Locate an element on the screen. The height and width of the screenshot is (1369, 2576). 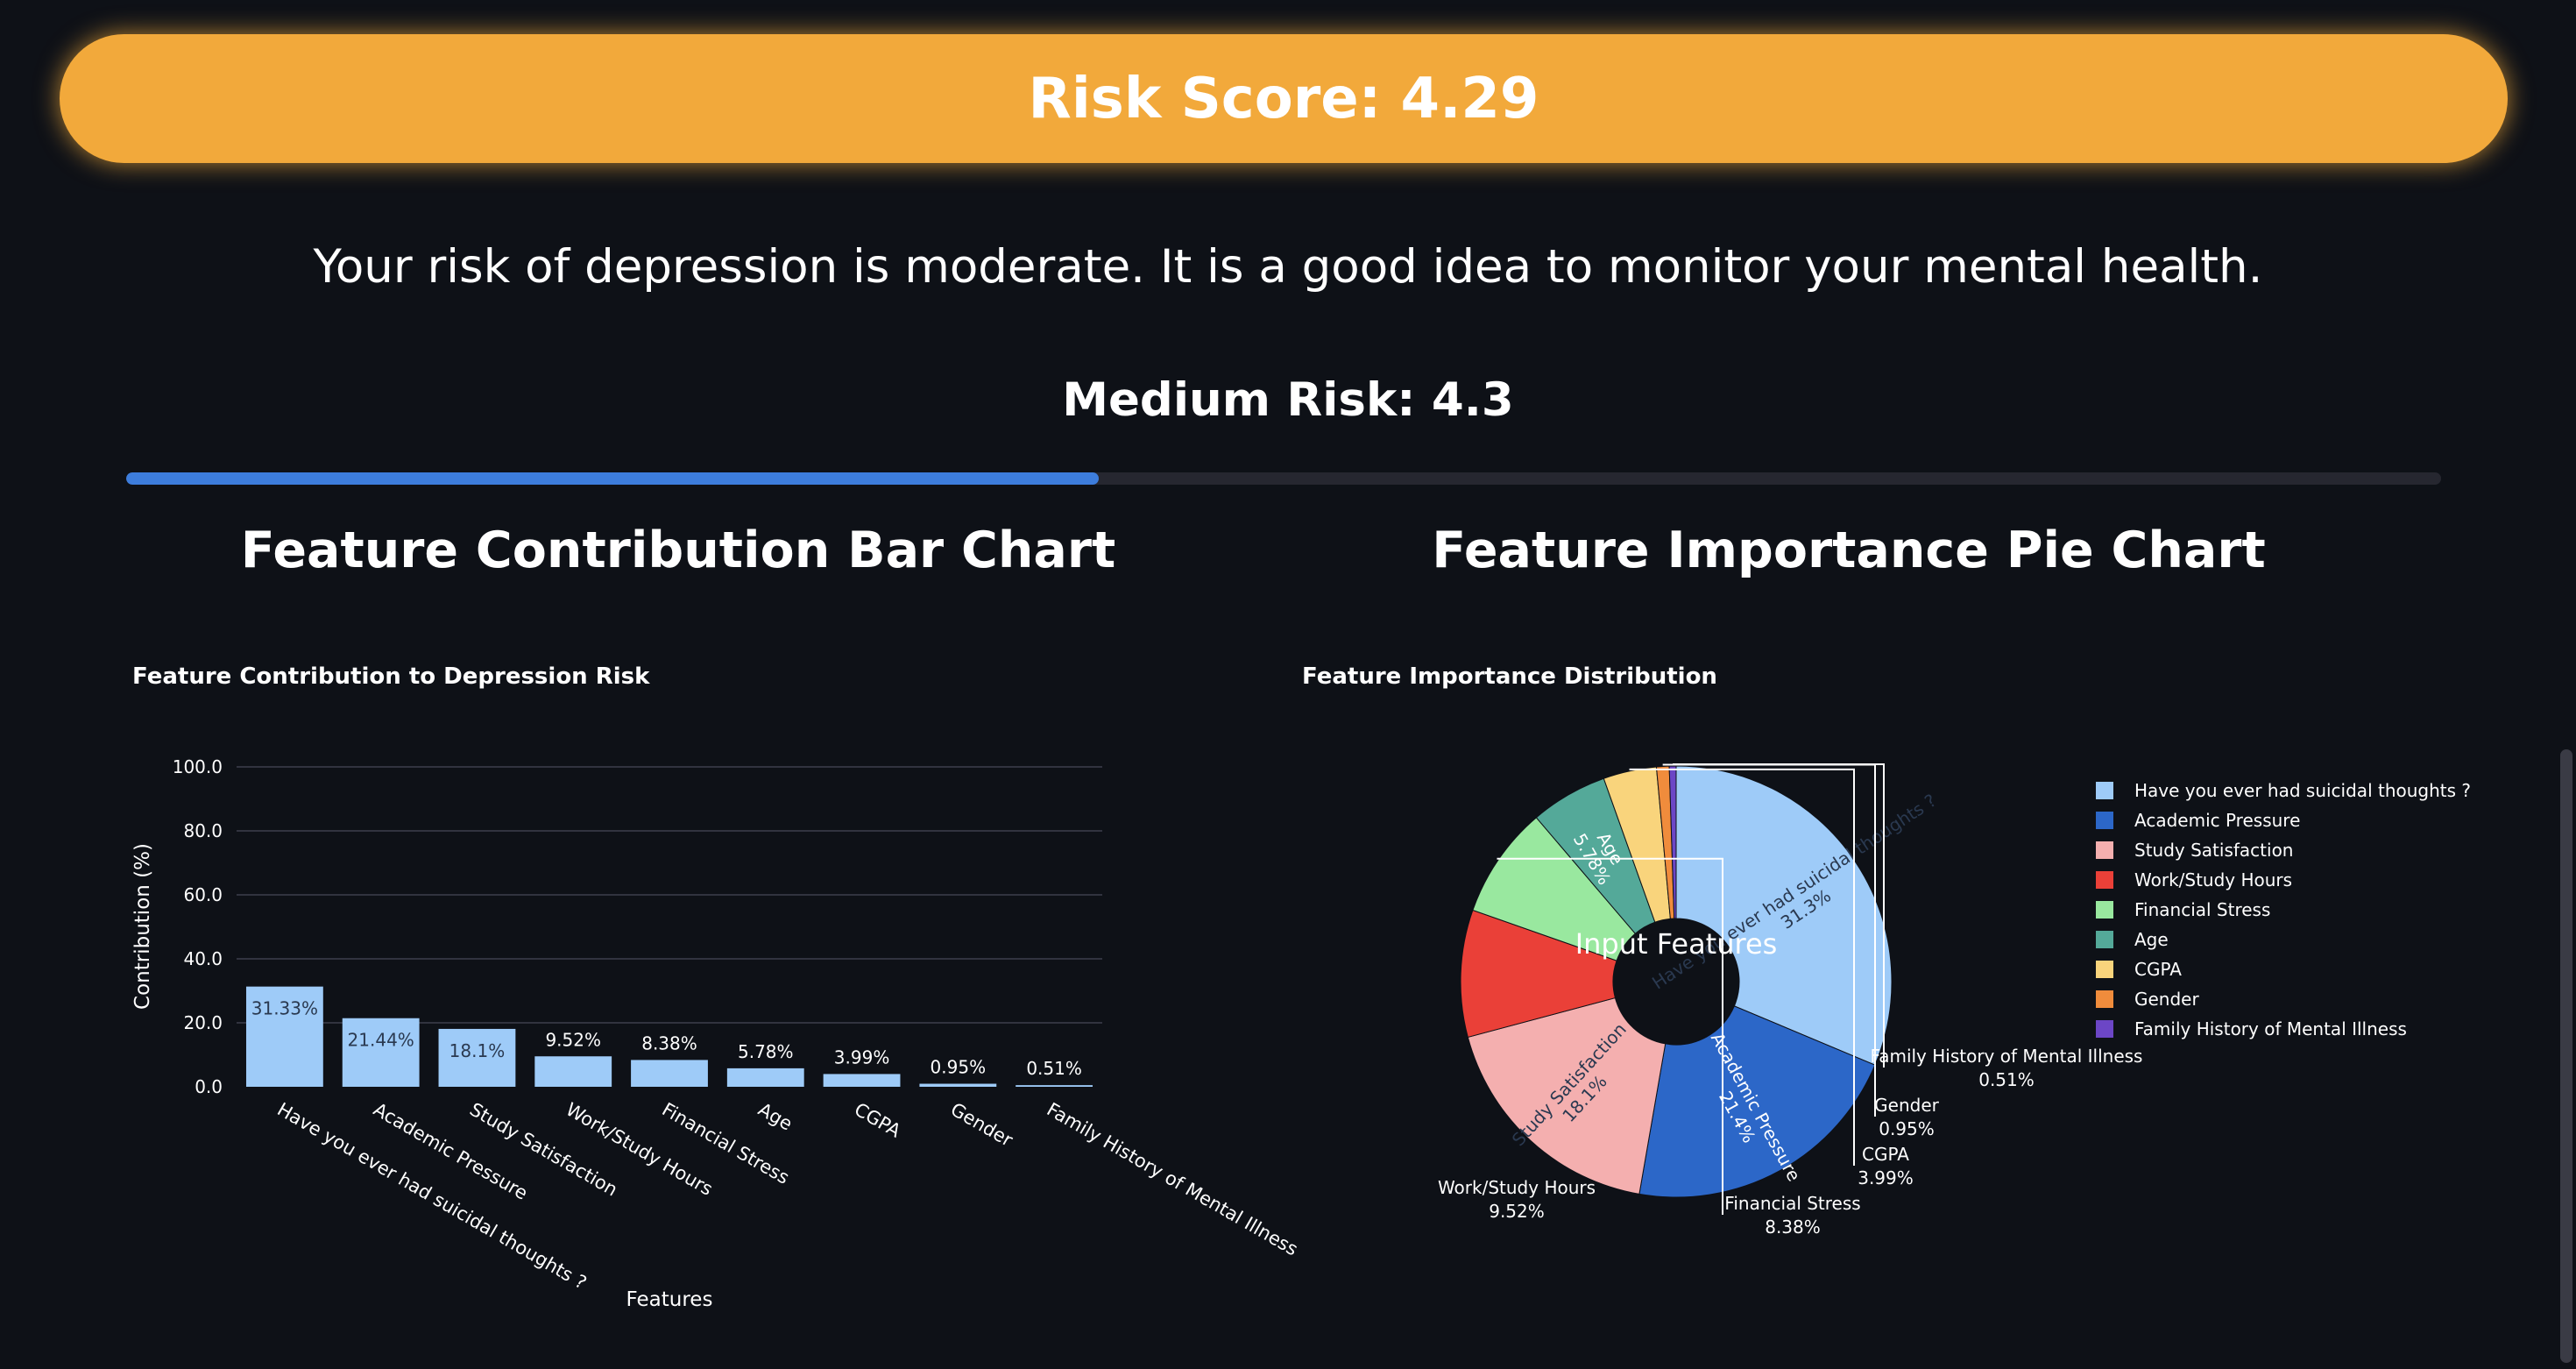
pie-outside-pct-label: 0.51% is located at coordinates (2006, 1079).